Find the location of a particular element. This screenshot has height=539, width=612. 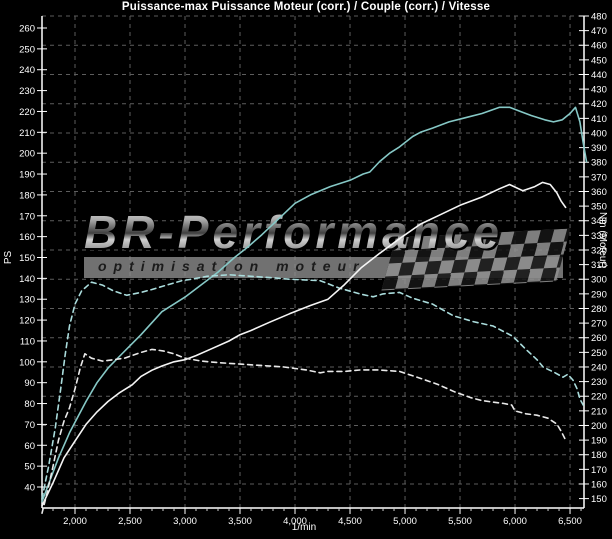

svg-text: 390 is located at coordinates (599, 148).